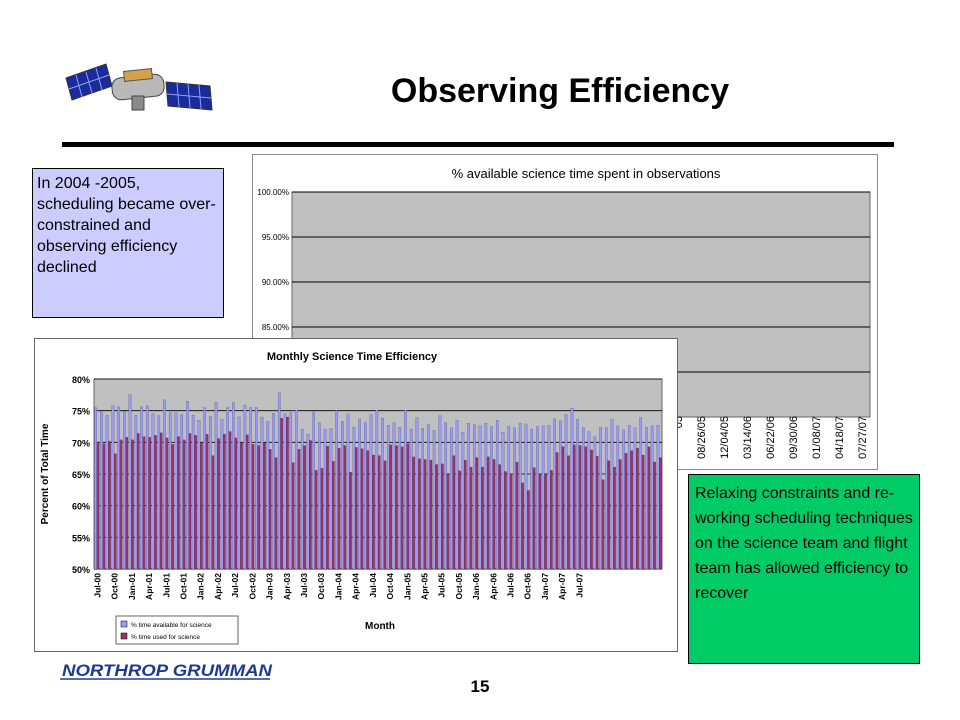 The height and width of the screenshot is (720, 960). Describe the element at coordinates (124, 636) in the screenshot. I see `legend-swatch-used` at that location.